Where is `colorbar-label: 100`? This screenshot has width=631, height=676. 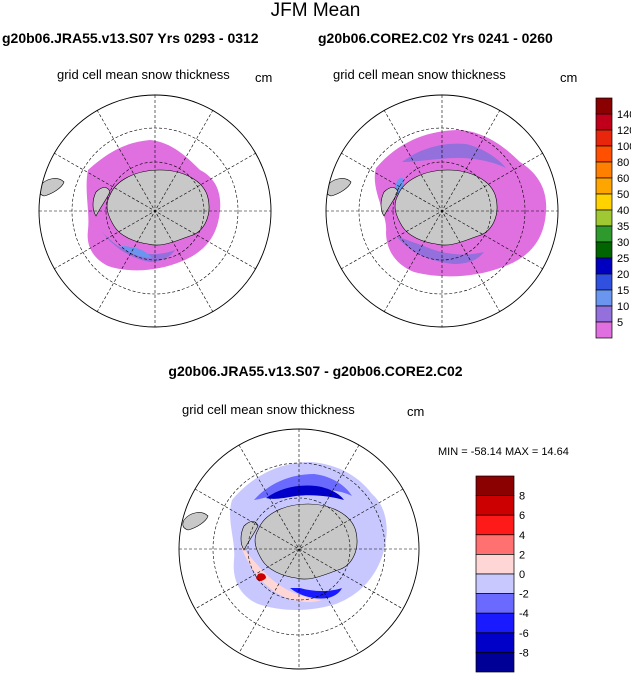 colorbar-label: 100 is located at coordinates (624, 147).